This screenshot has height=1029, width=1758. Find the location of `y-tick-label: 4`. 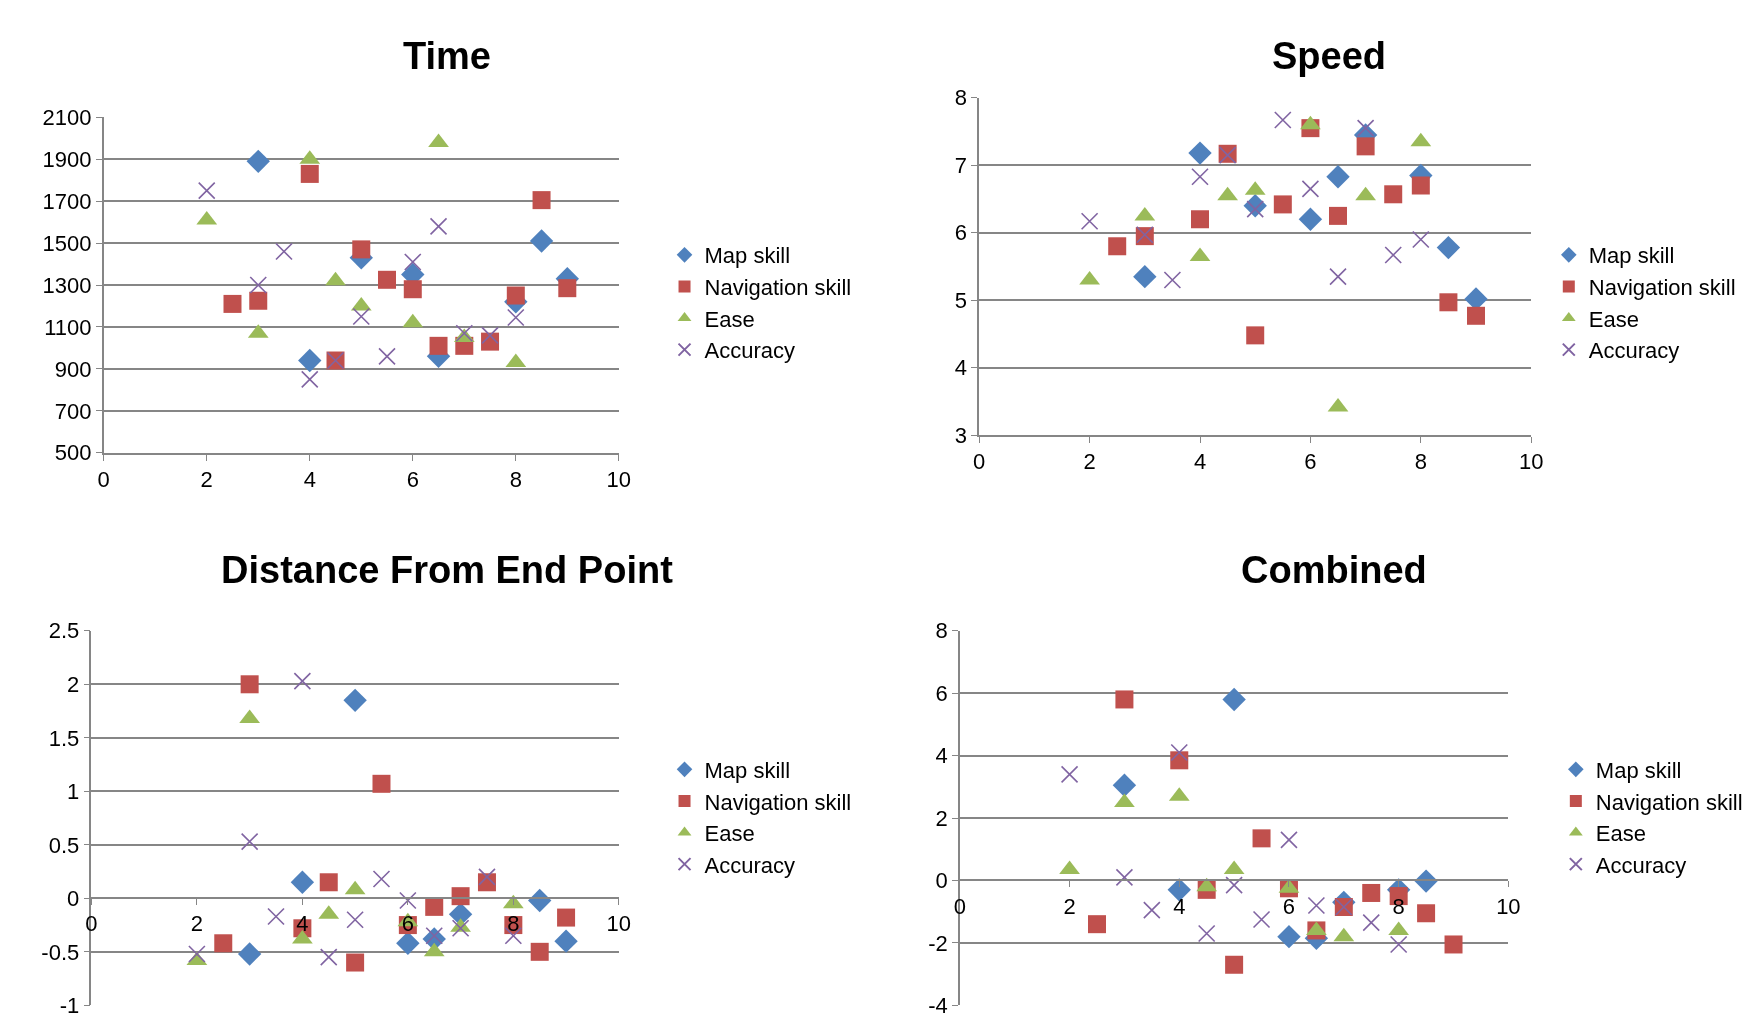

y-tick-label: 4 is located at coordinates (961, 368).